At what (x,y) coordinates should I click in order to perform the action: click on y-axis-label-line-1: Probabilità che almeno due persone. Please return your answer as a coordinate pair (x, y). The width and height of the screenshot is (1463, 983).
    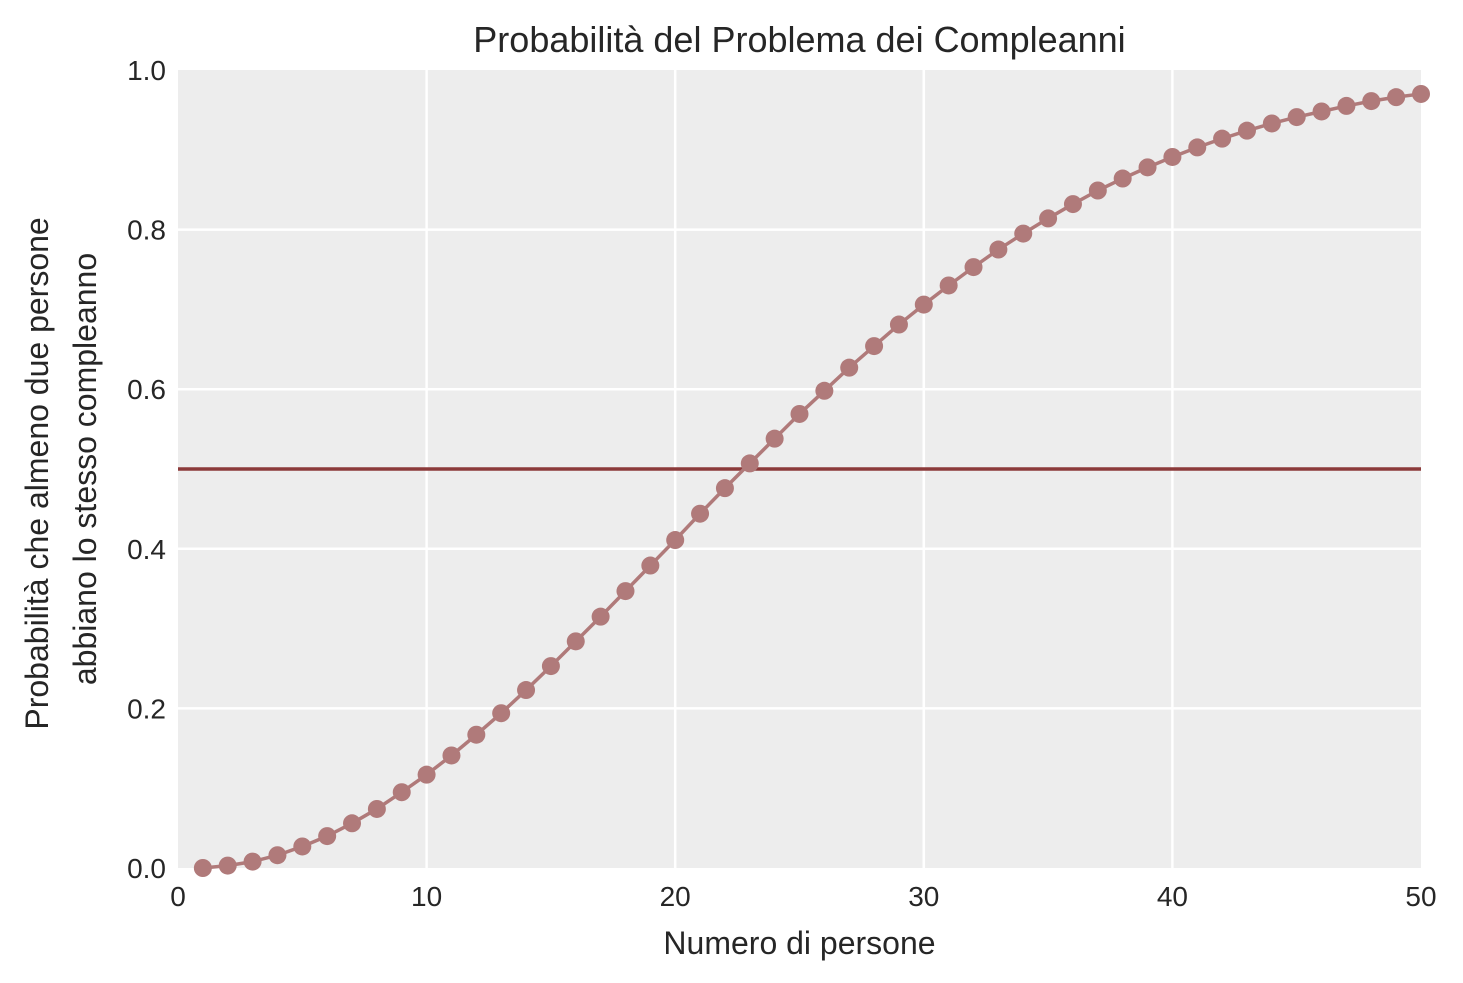
    Looking at the image, I should click on (37, 473).